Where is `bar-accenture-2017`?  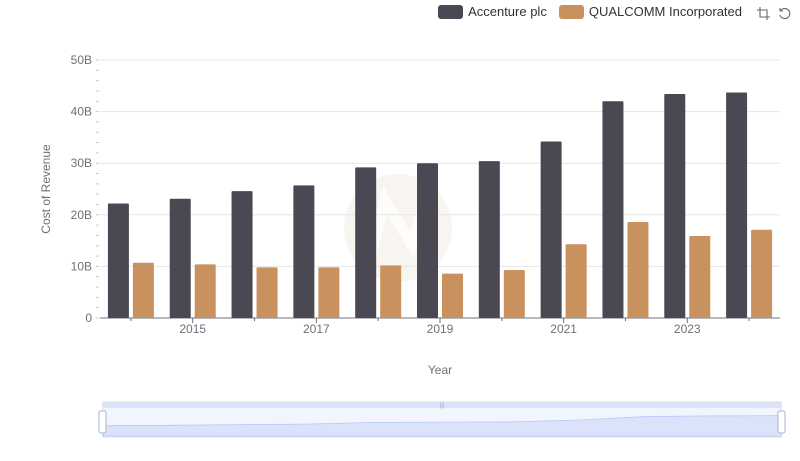 bar-accenture-2017 is located at coordinates (304, 251).